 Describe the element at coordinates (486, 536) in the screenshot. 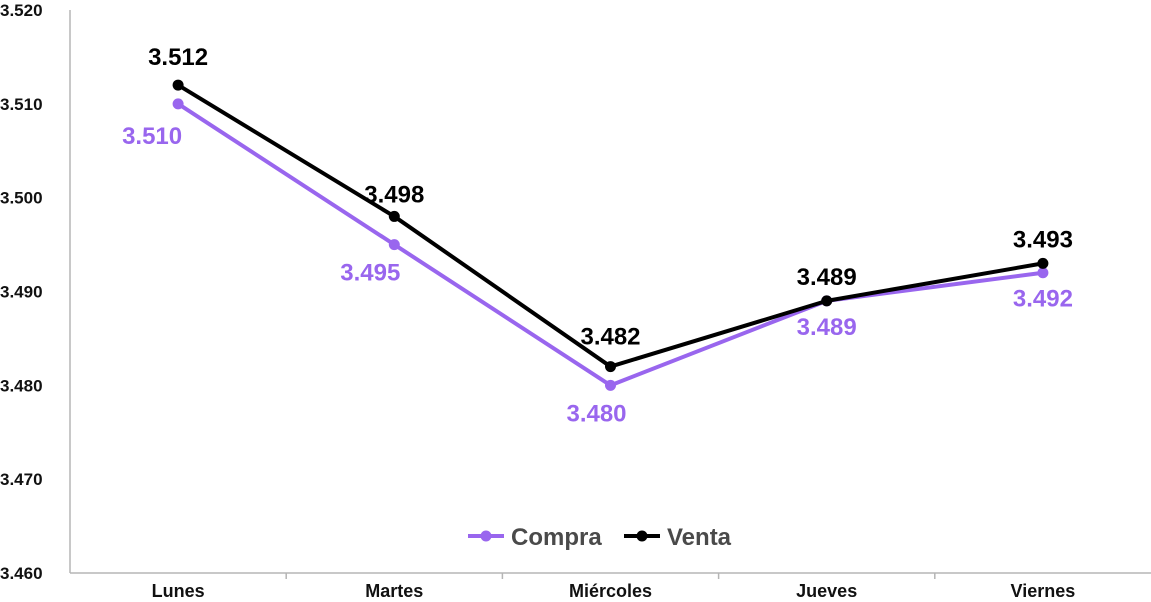

I see `legend-swatch-marker-compra` at that location.